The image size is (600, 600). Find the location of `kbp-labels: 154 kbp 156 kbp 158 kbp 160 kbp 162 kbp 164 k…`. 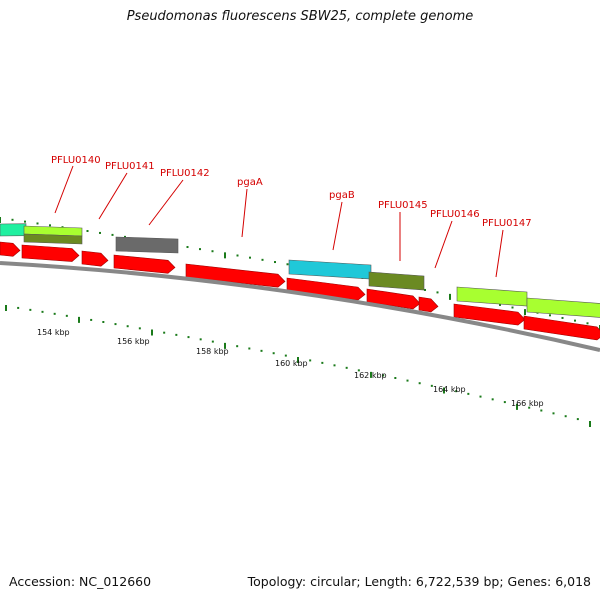

kbp-labels: 154 kbp 156 kbp 158 kbp 160 kbp 162 kbp 164 k… is located at coordinates (290, 368).